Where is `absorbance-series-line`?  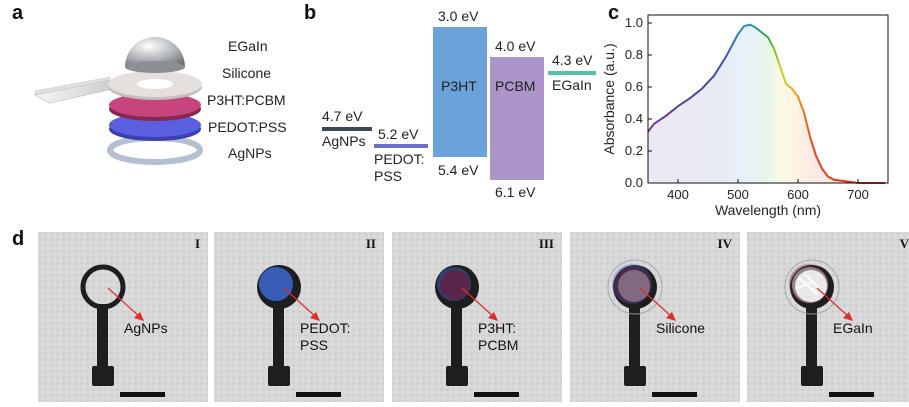
absorbance-series-line is located at coordinates (766, 103).